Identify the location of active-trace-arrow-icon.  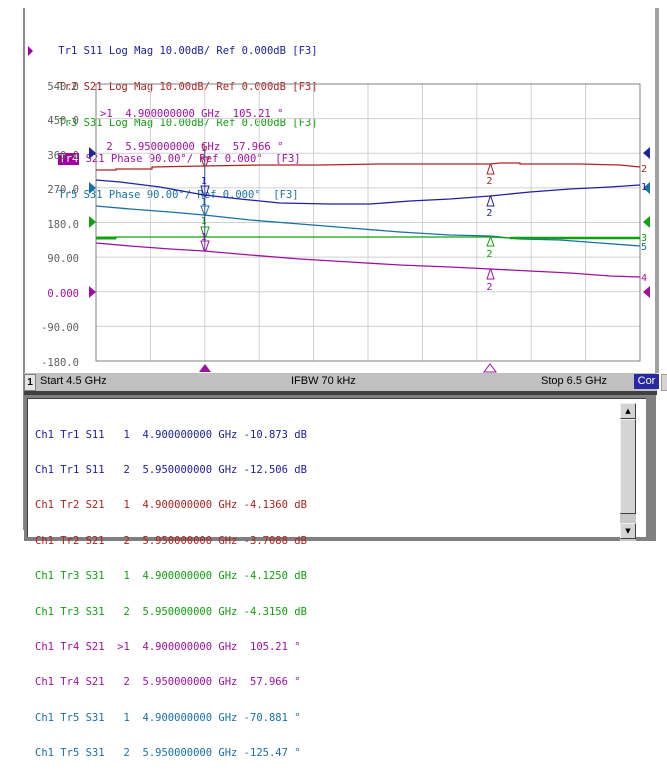
(30, 51).